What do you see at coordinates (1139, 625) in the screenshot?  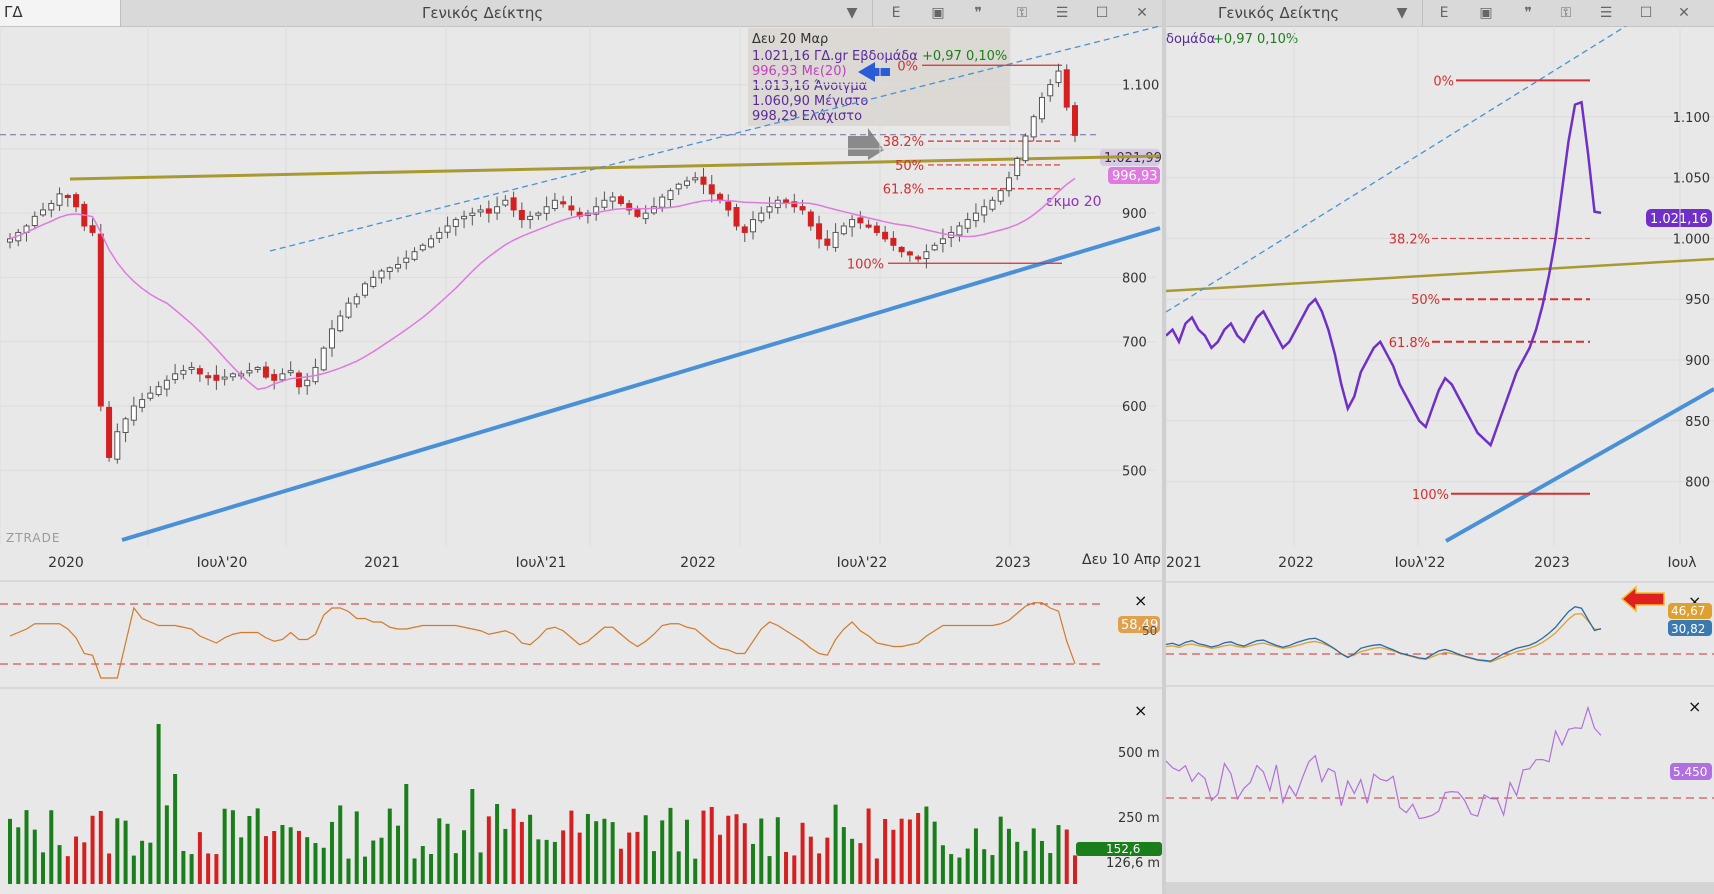 I see `rsi-badge: 58,49` at bounding box center [1139, 625].